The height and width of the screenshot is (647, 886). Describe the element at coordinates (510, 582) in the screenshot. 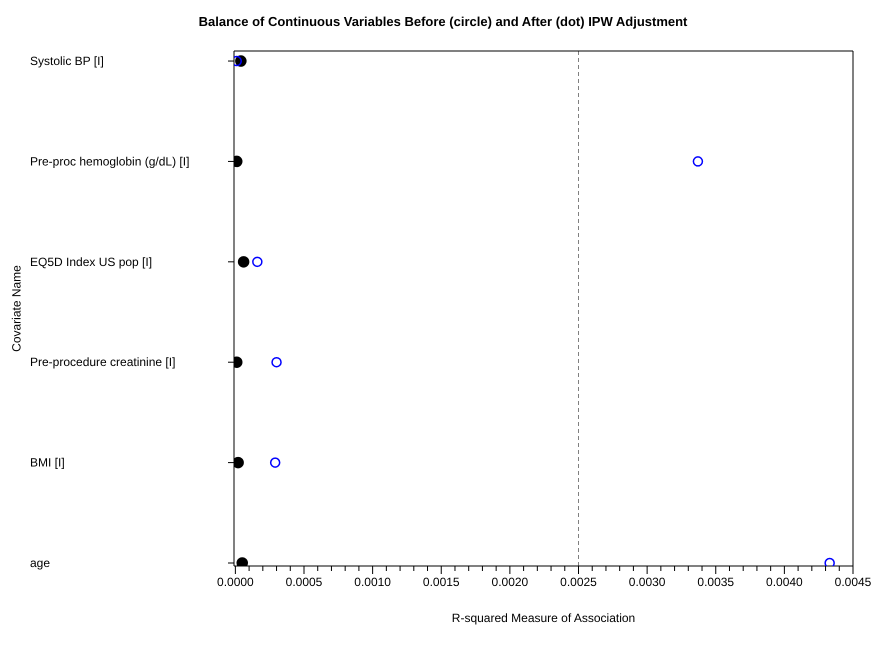

I see `x-tick-label: 0.0020` at that location.